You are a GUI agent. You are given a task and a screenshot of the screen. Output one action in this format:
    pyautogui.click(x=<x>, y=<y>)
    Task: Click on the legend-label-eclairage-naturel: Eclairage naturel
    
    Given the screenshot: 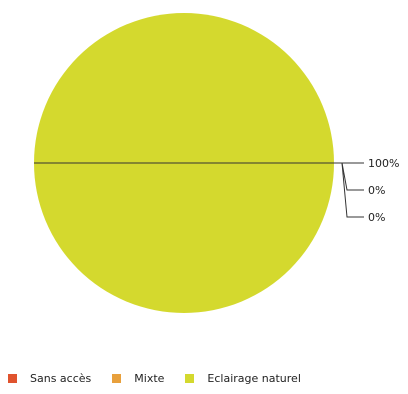 What is the action you would take?
    pyautogui.click(x=254, y=378)
    